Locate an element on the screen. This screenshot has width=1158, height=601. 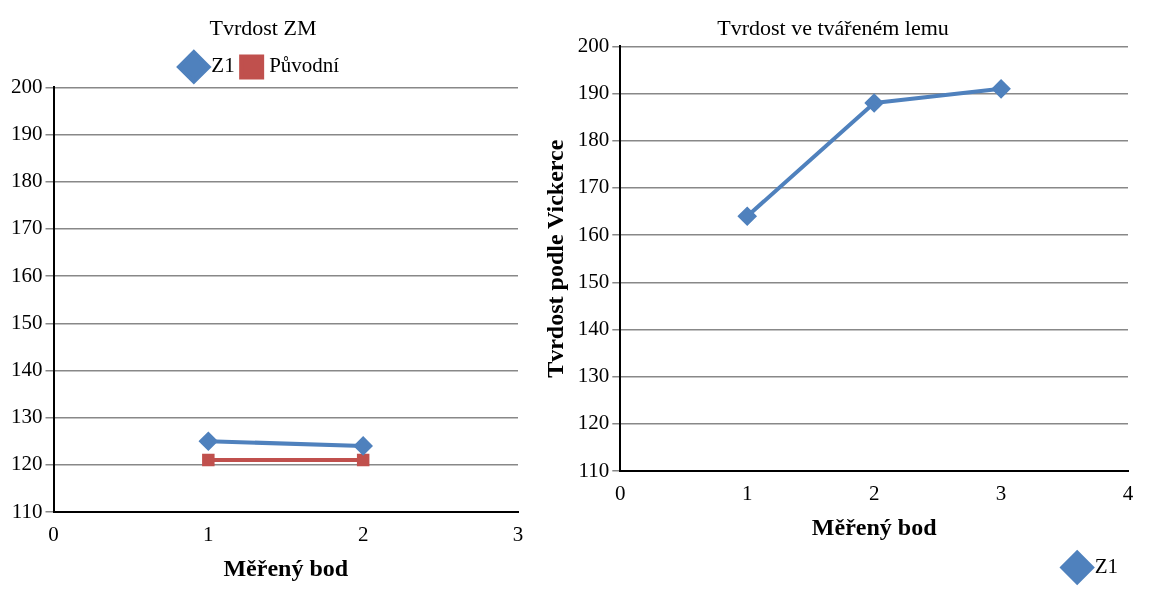
chart-title: Tvrdost ve tvářeném lemu is located at coordinates (833, 27).